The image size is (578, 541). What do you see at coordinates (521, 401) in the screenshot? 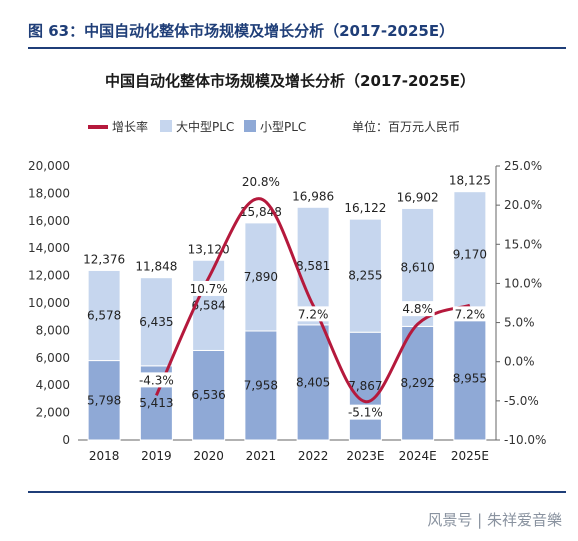
I see `y-right-tick-label: -5.0%` at bounding box center [521, 401].